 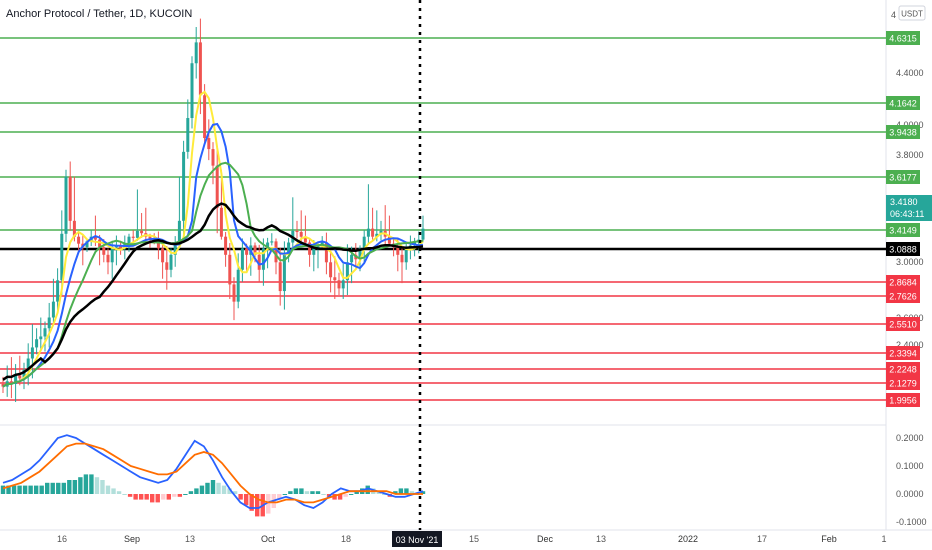 What do you see at coordinates (903, 354) in the screenshot?
I see `level-label: 2.3394` at bounding box center [903, 354].